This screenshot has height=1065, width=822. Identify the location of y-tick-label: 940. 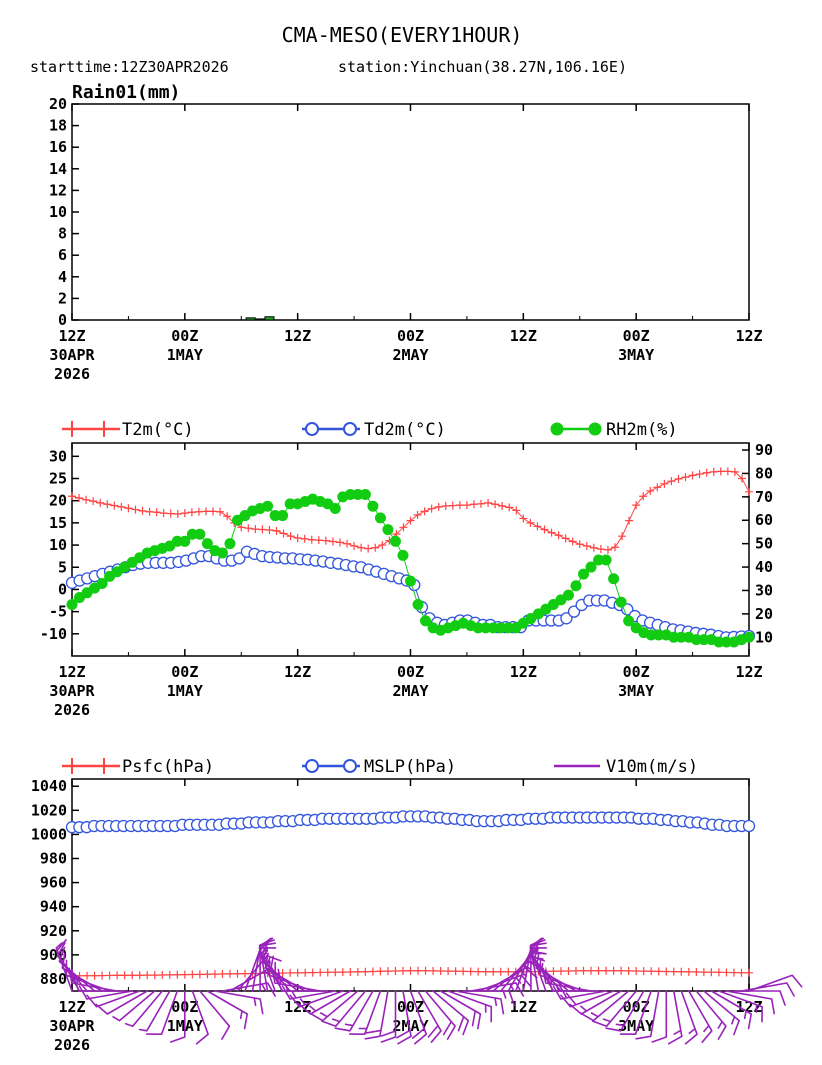
(53, 907).